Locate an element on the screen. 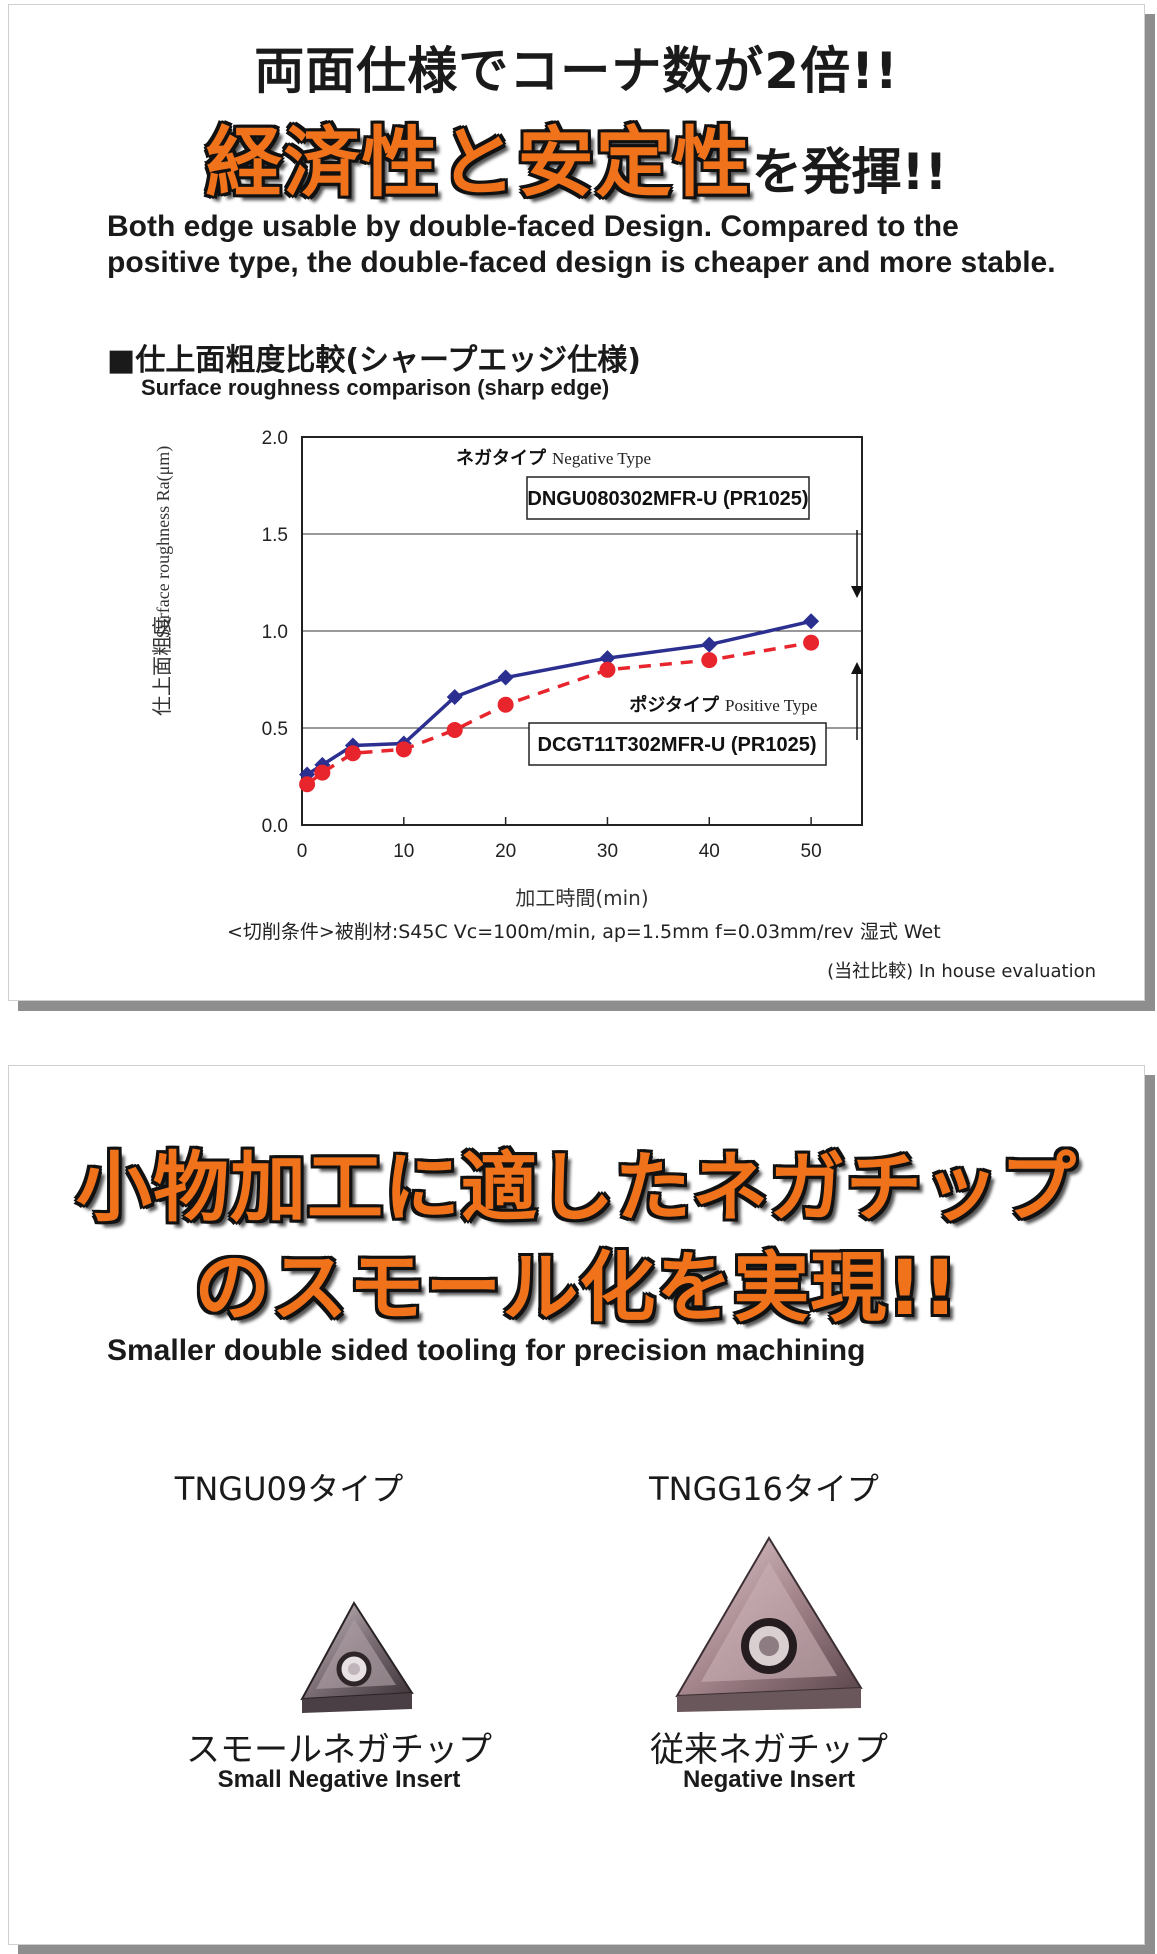  insert-large-name-en: Negative Insert is located at coordinates (769, 1779).